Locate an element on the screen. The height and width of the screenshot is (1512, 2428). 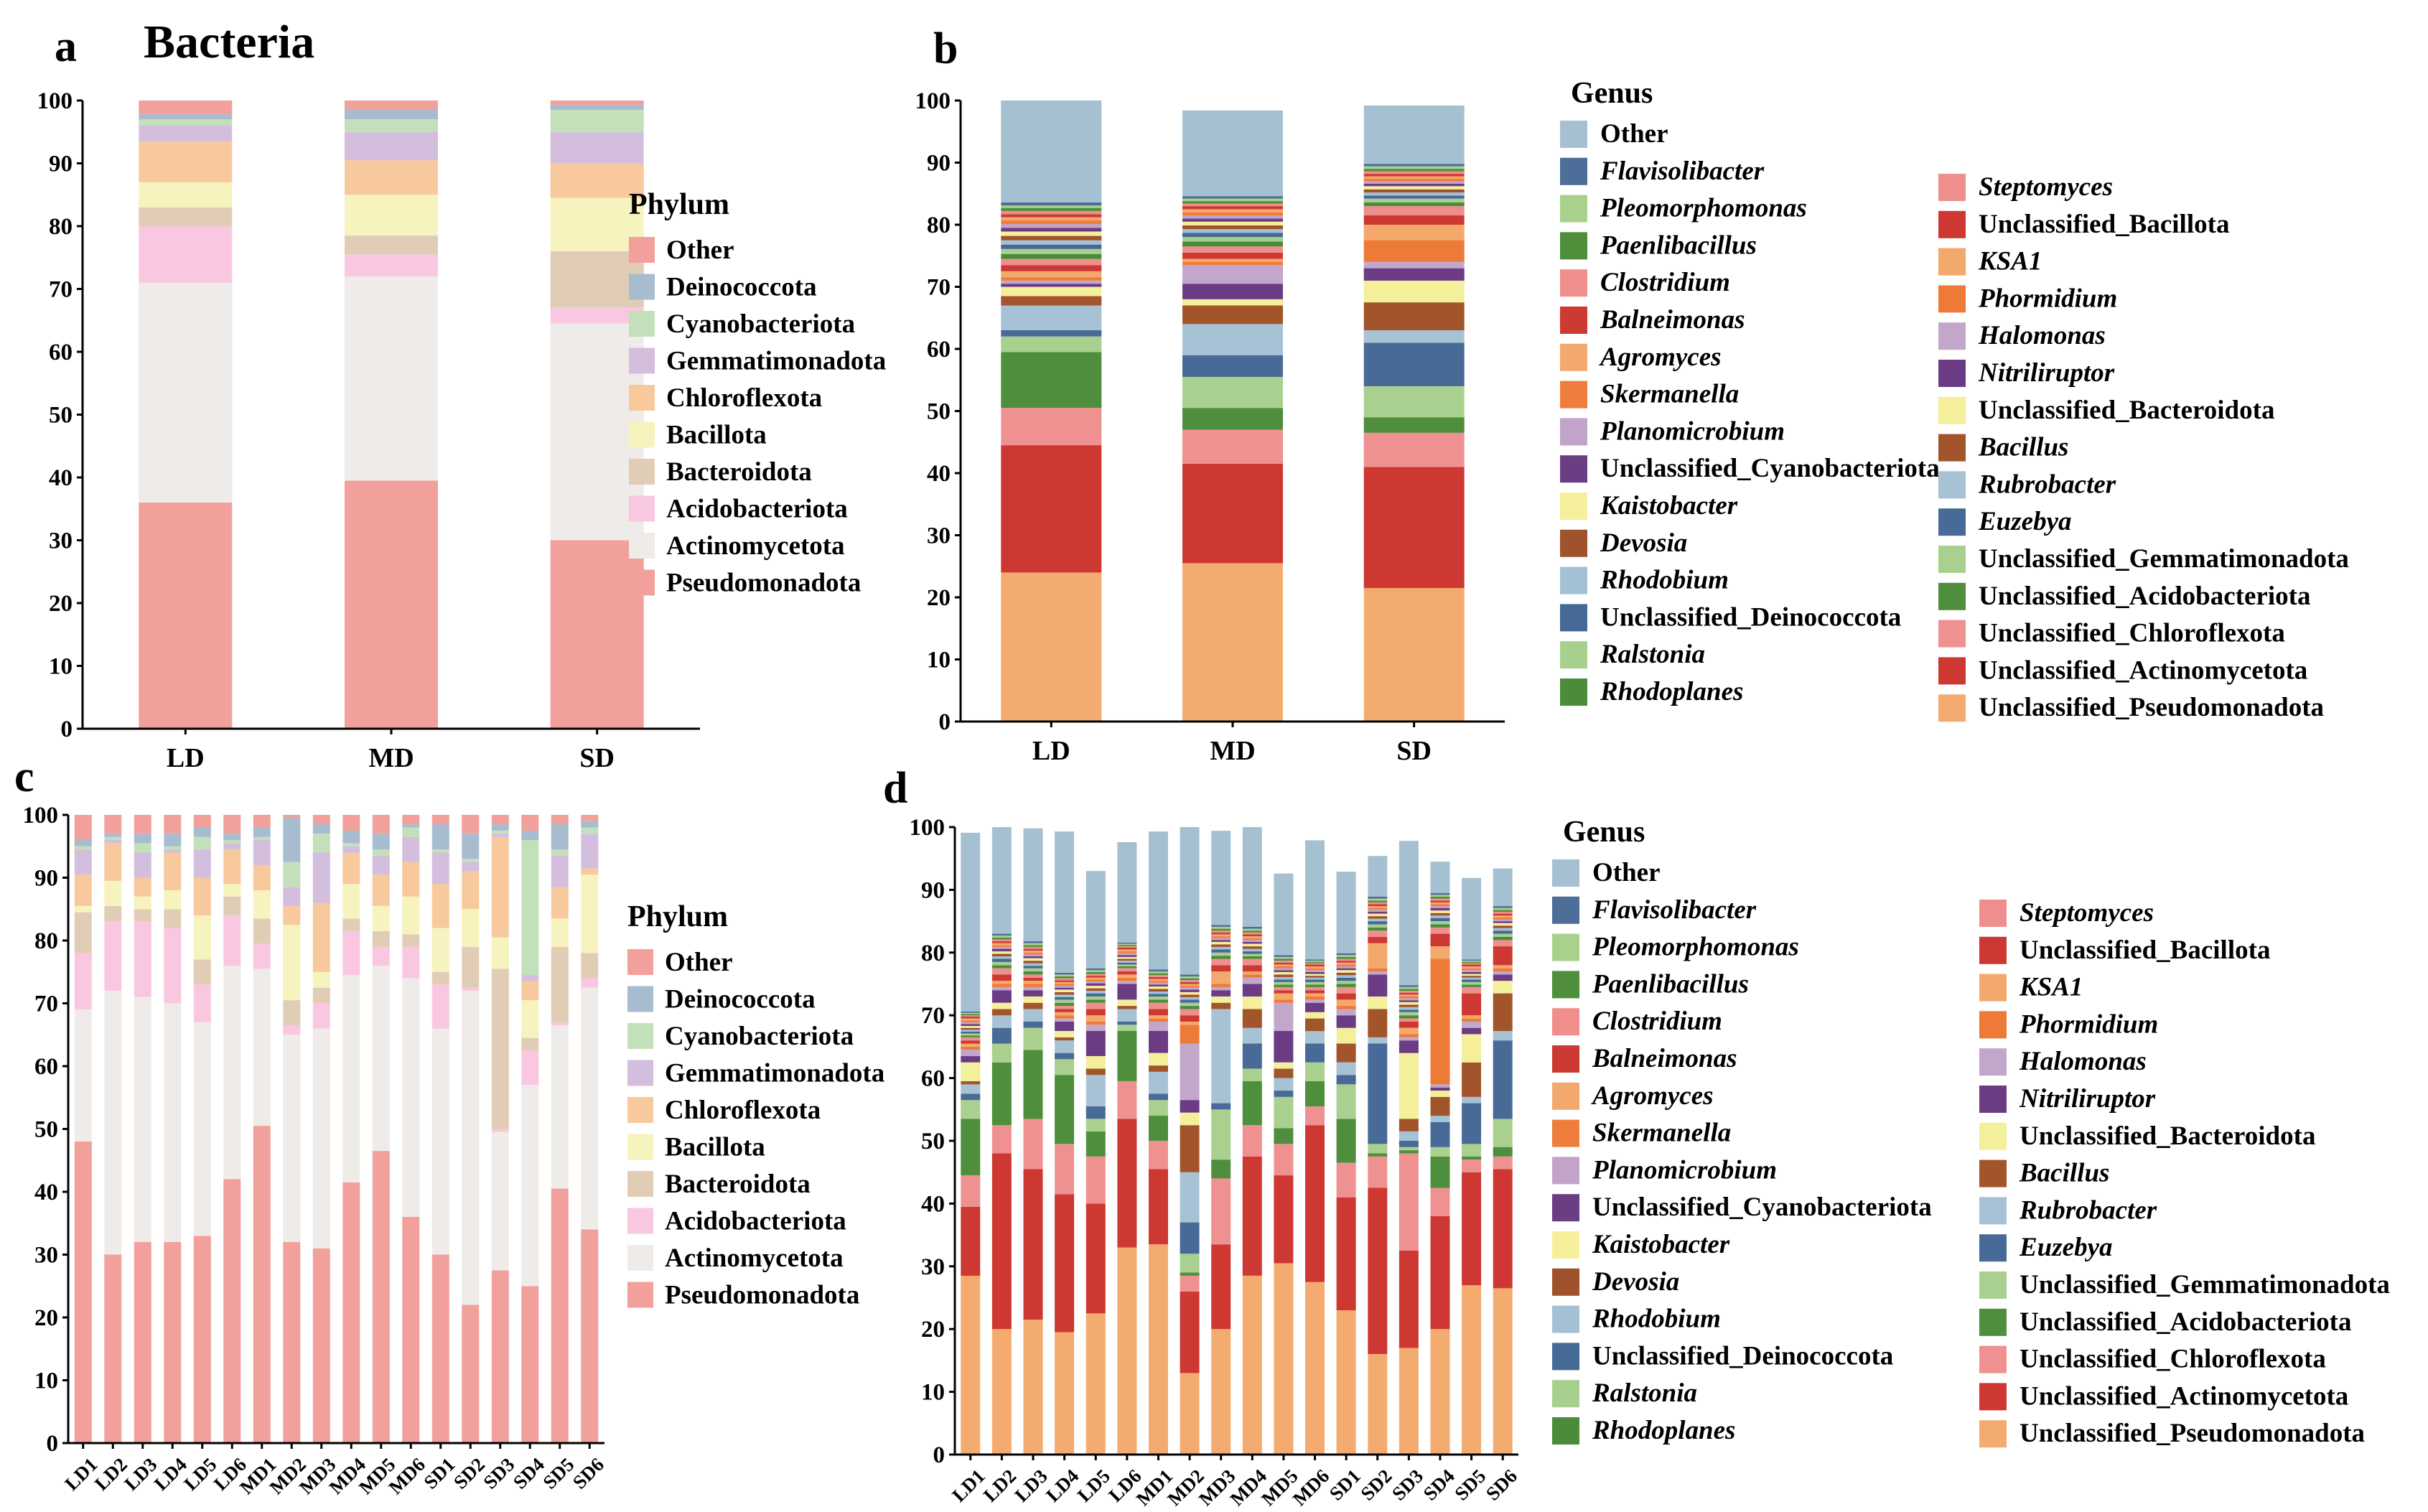
bar-segment-c-SD3-Chloroflexota is located at coordinates (500, 887).